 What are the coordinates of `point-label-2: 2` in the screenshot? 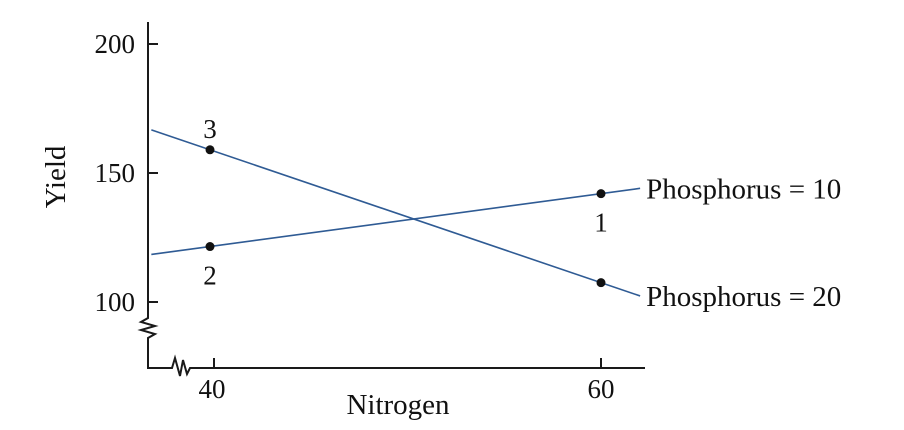 It's located at (210, 276).